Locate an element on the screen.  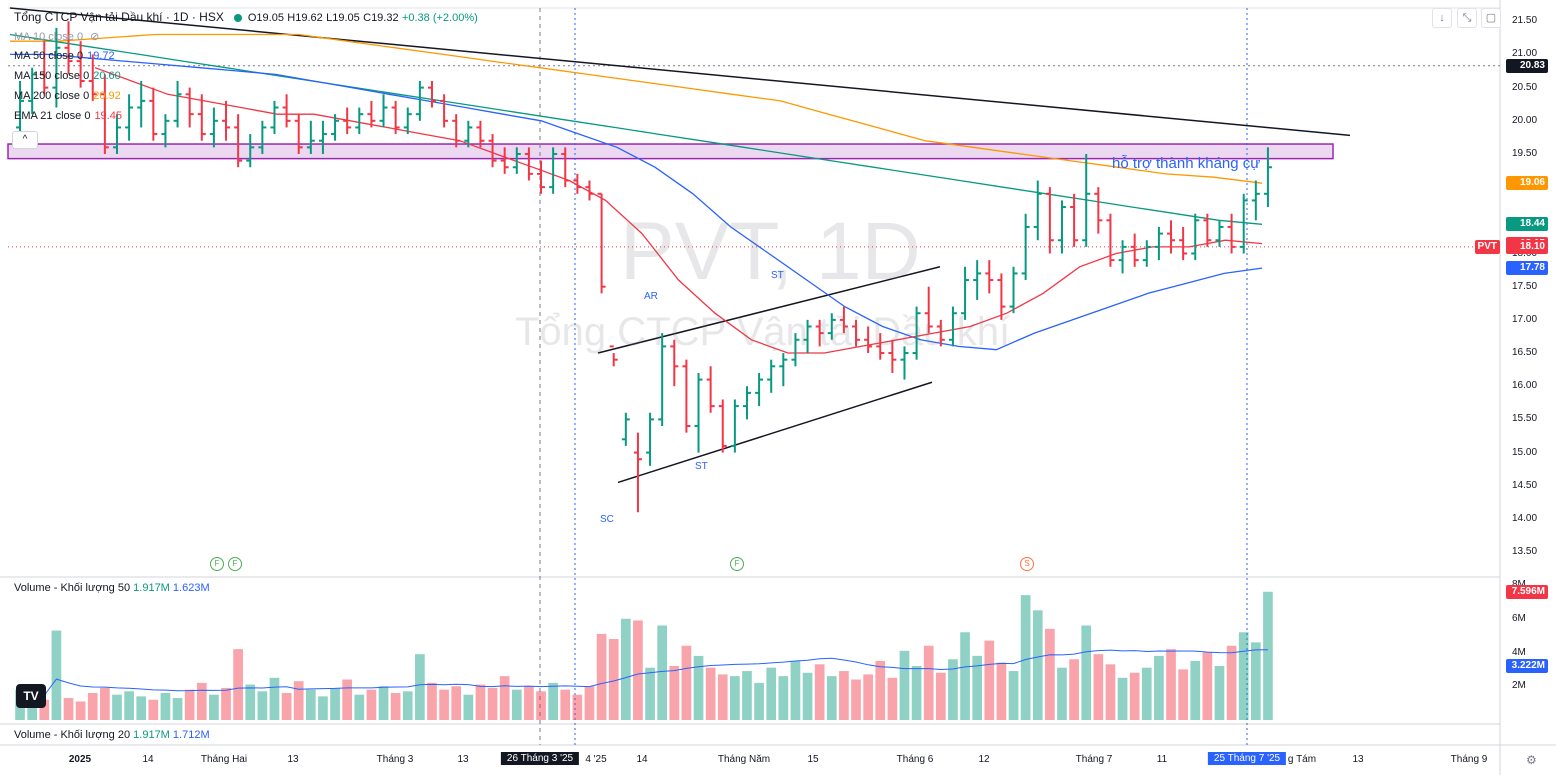
settings-icon: ⚙ is located at coordinates (1531, 760).